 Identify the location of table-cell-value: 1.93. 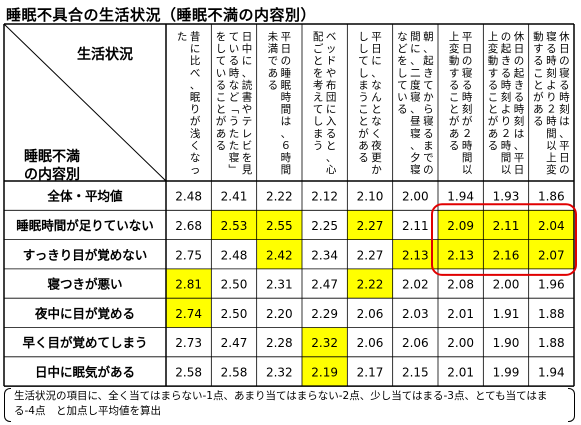
(506, 197).